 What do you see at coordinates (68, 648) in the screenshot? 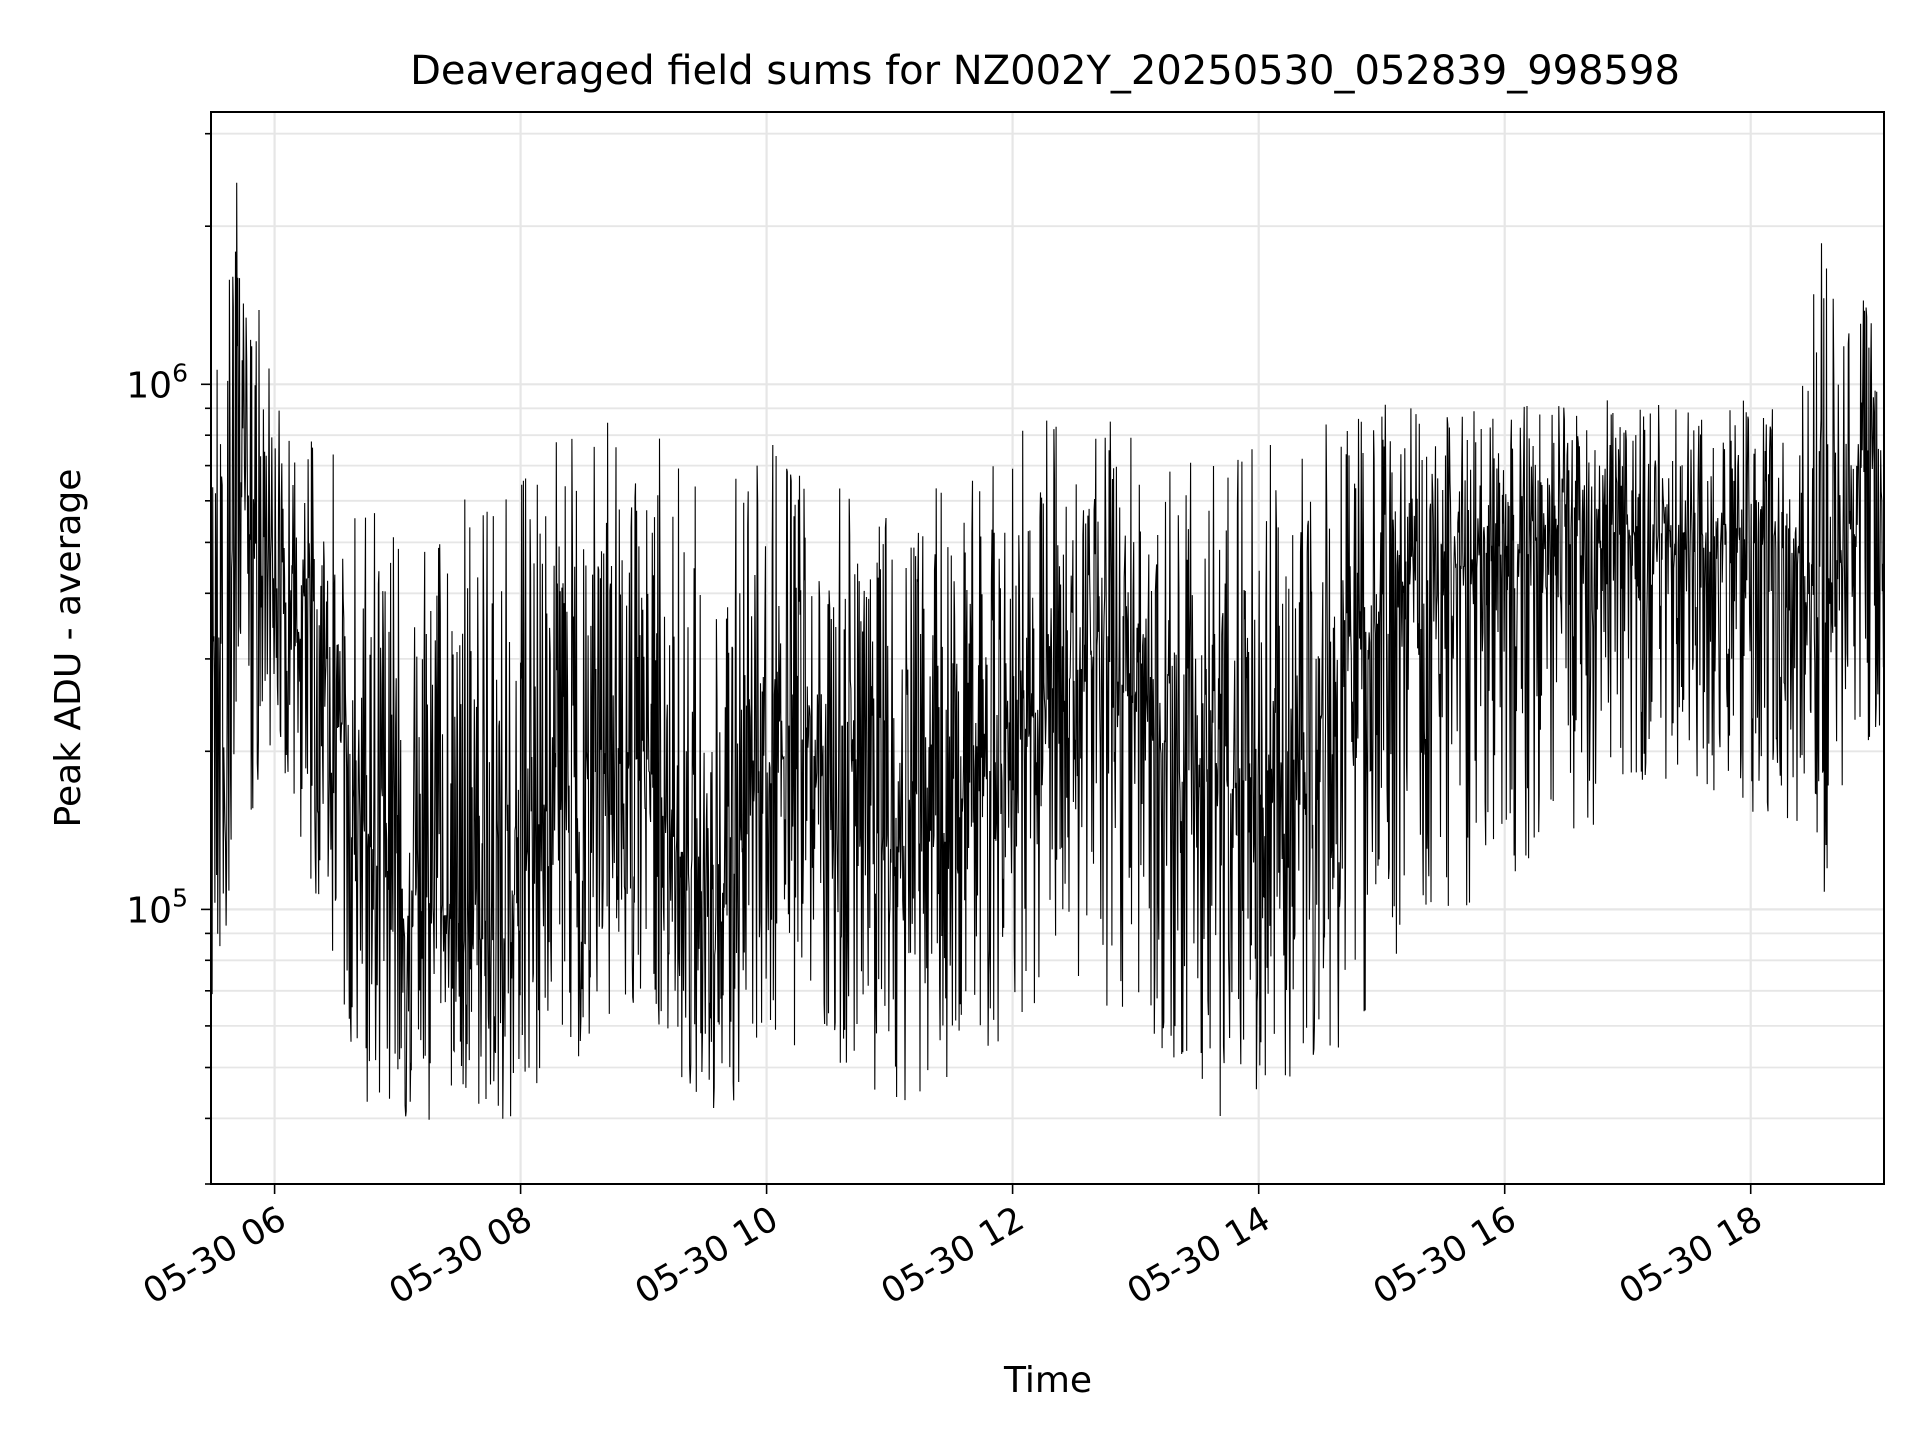
I see `y-axis-label: Peak ADU - average` at bounding box center [68, 648].